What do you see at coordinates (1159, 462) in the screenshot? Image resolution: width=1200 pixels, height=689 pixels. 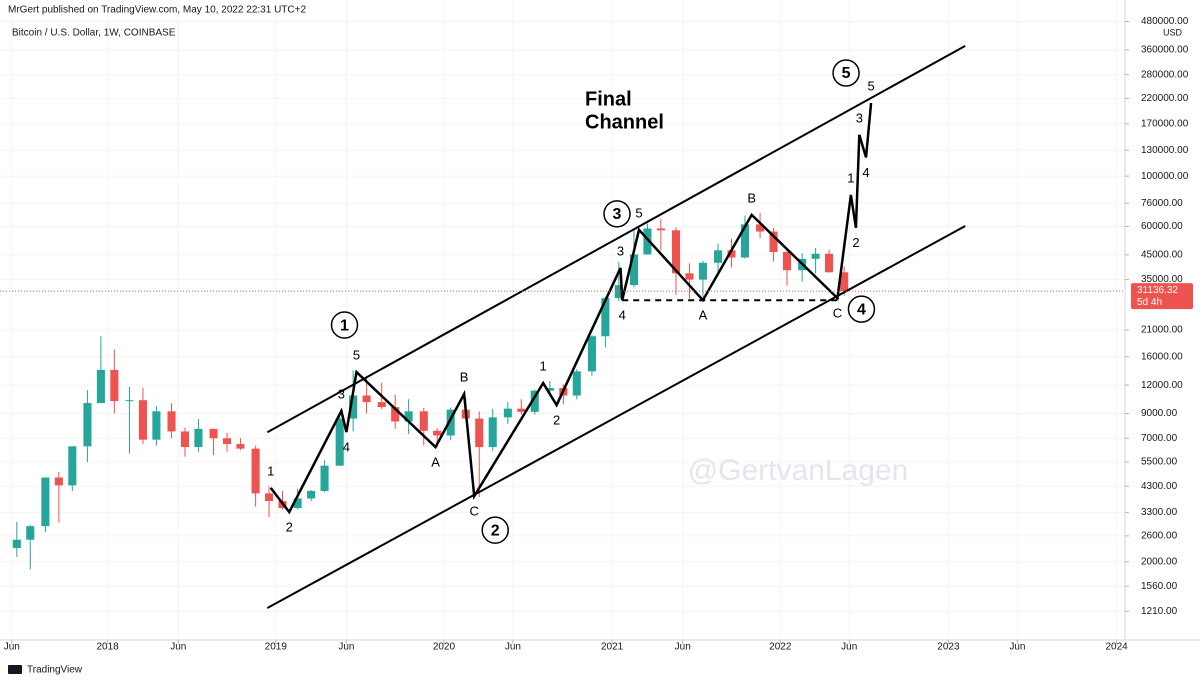 I see `y-tick-label: 5500.00` at bounding box center [1159, 462].